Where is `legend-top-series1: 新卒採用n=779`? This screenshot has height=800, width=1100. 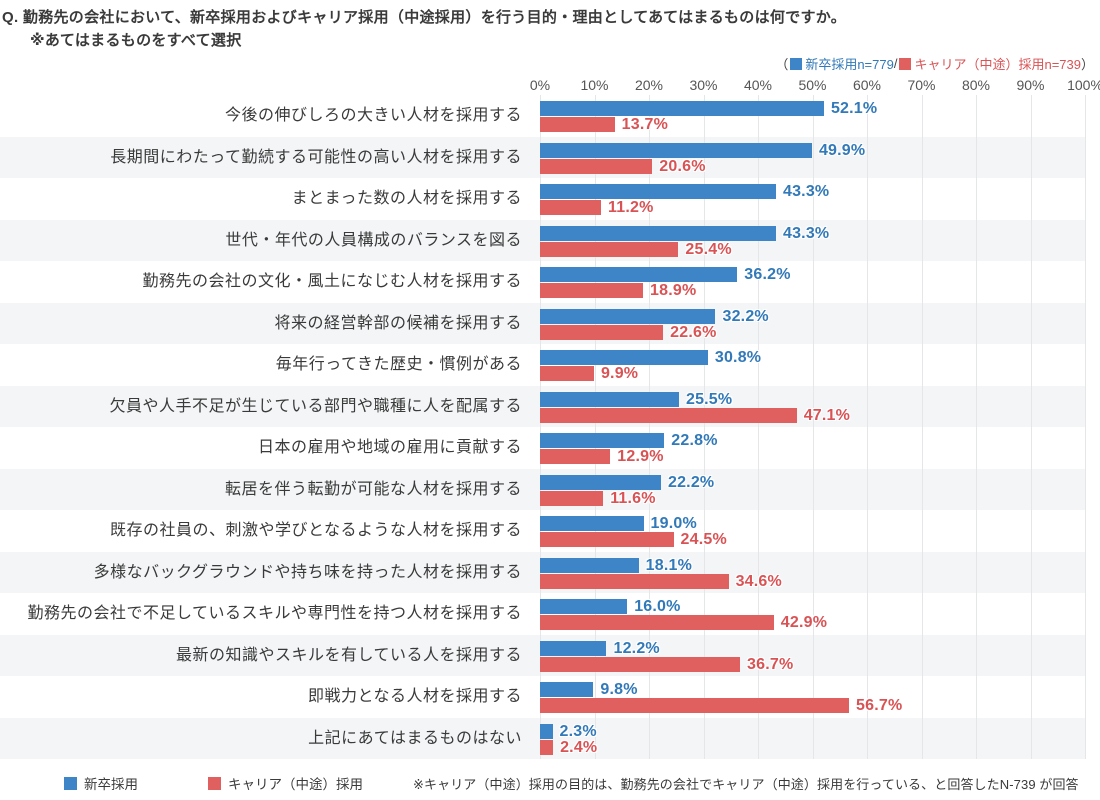
legend-top-series1: 新卒採用n=779 is located at coordinates (849, 64).